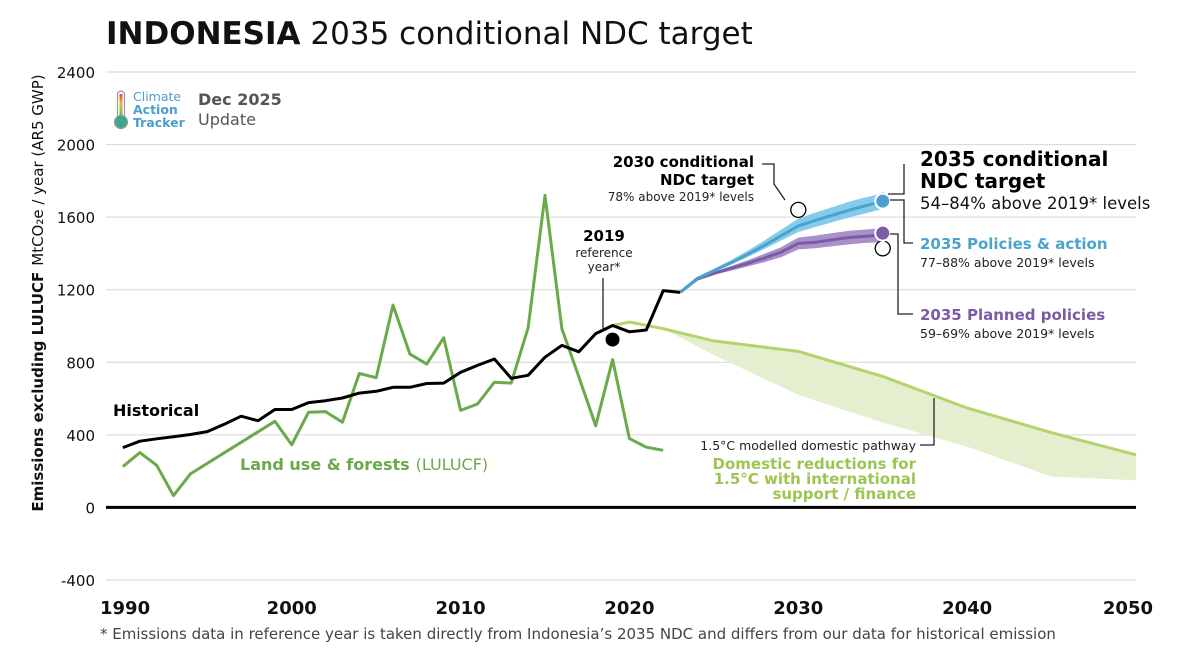 This screenshot has height=664, width=1200. What do you see at coordinates (1014, 244) in the screenshot?
I see `label-policies-title: 2035 Policies & action` at bounding box center [1014, 244].